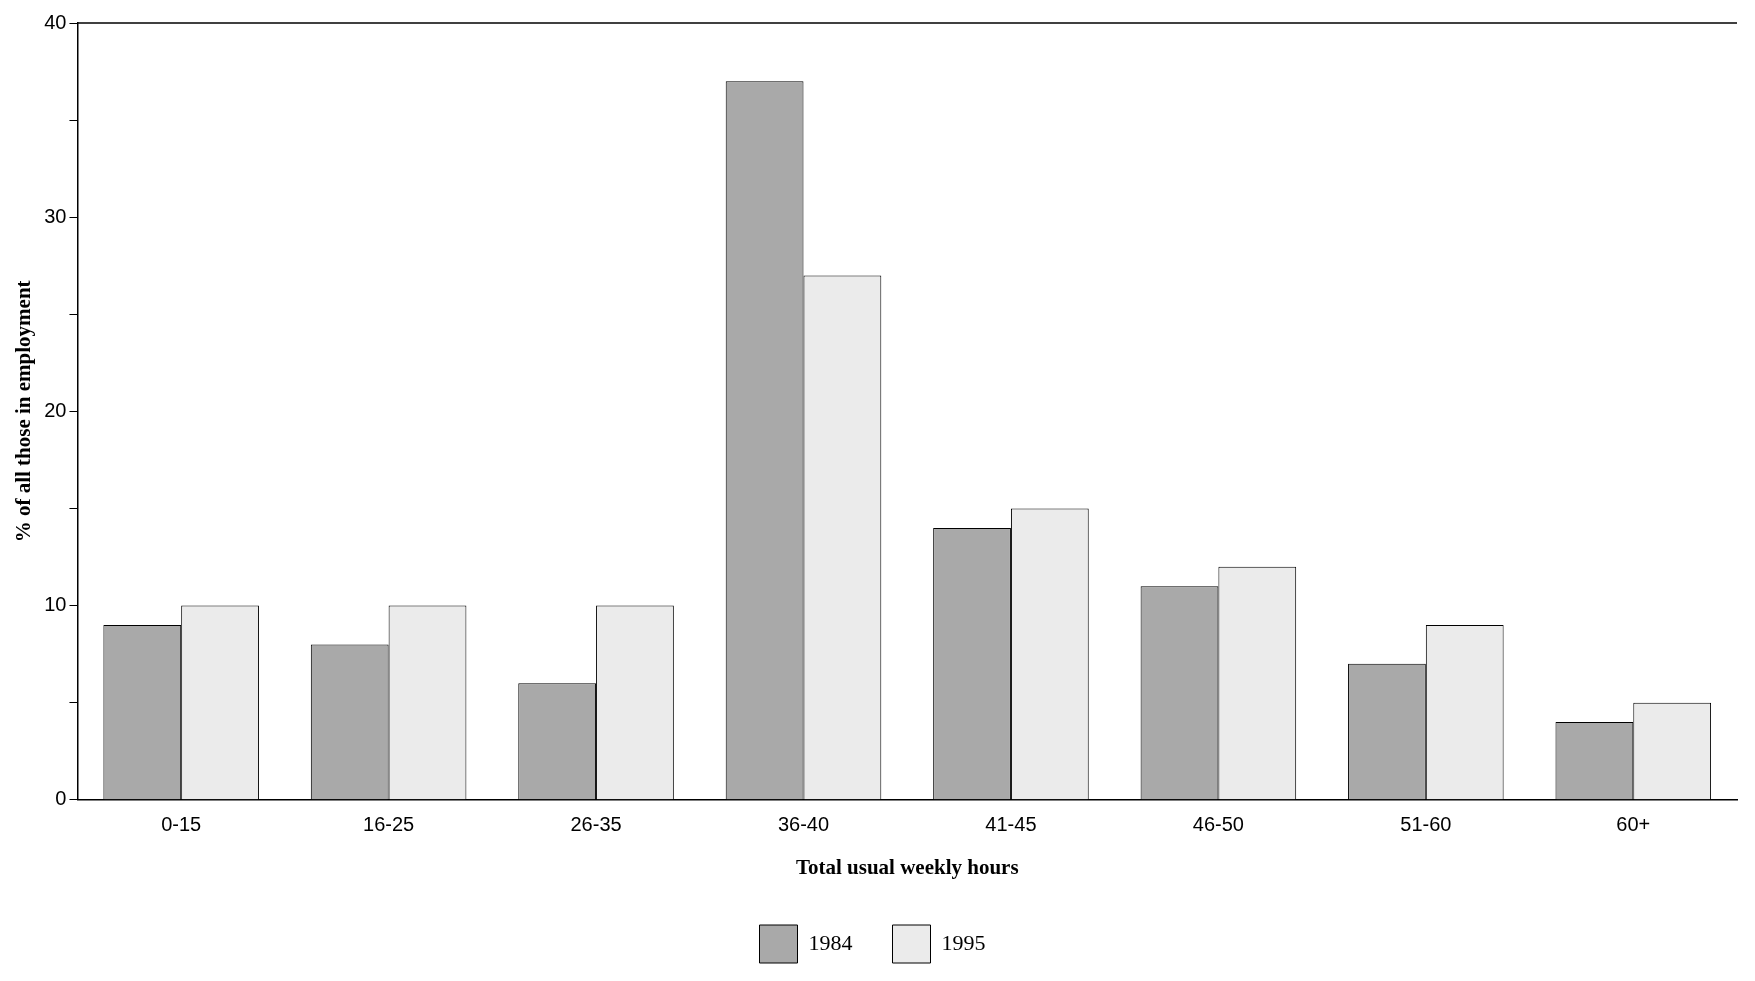 This screenshot has height=981, width=1755. I want to click on x-tick-label: 51-60, so click(1426, 824).